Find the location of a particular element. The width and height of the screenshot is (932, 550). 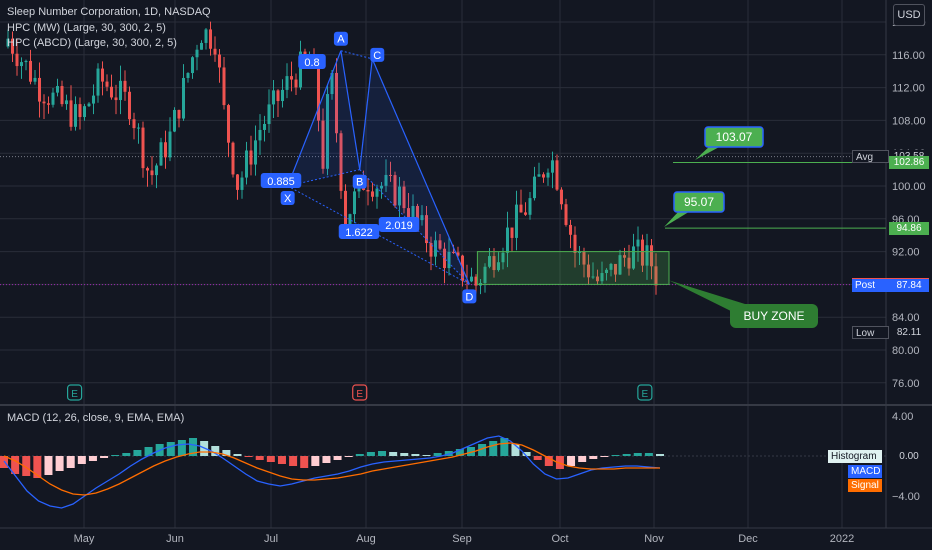

buy-zone-pointer is located at coordinates (707, 299).